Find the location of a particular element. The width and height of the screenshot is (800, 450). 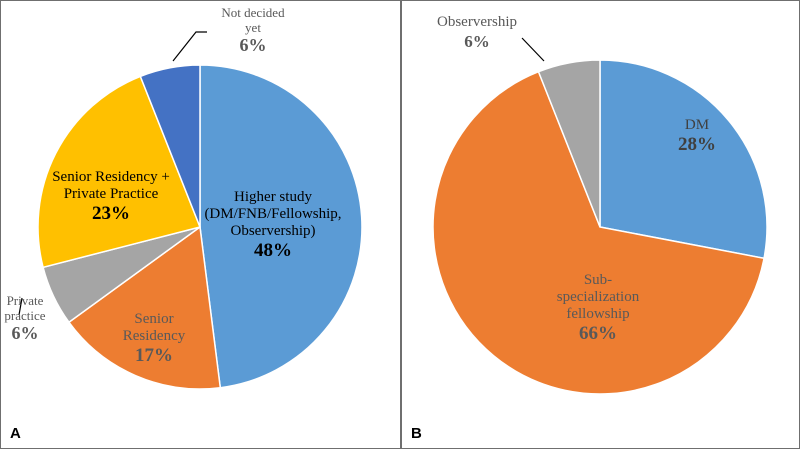

slice-label-a-1: Senior is located at coordinates (153, 319).